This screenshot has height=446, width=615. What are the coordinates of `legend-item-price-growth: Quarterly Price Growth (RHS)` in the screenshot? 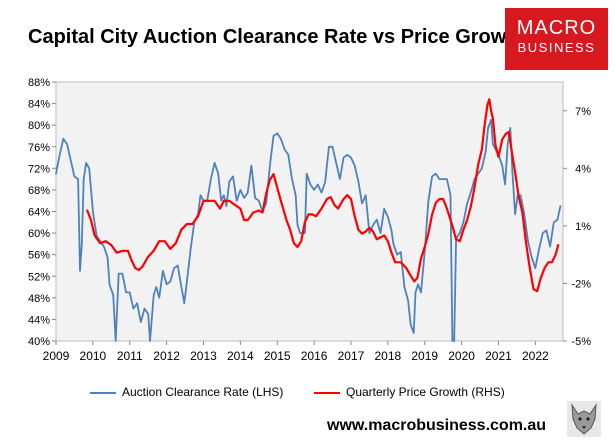 It's located at (409, 392).